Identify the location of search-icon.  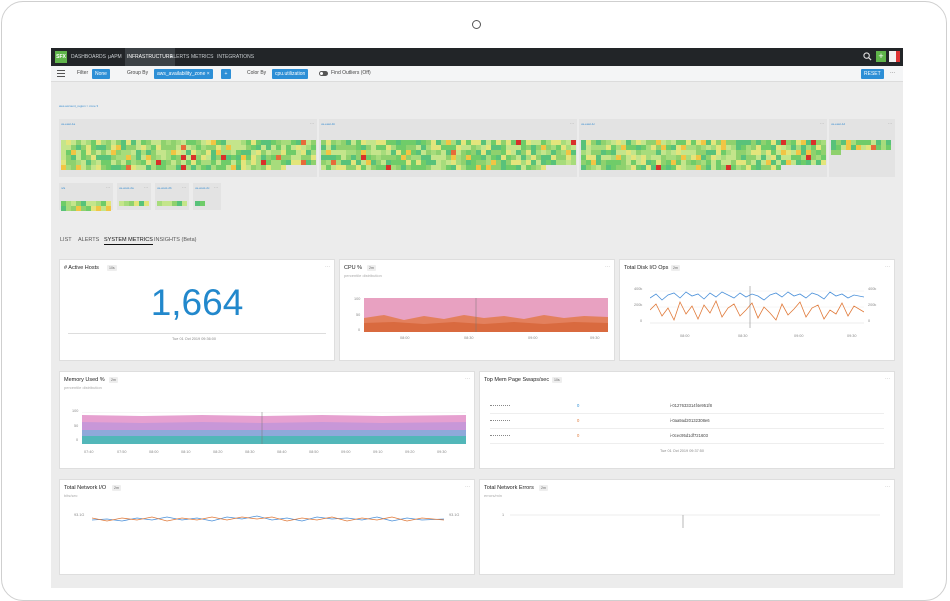
(867, 56).